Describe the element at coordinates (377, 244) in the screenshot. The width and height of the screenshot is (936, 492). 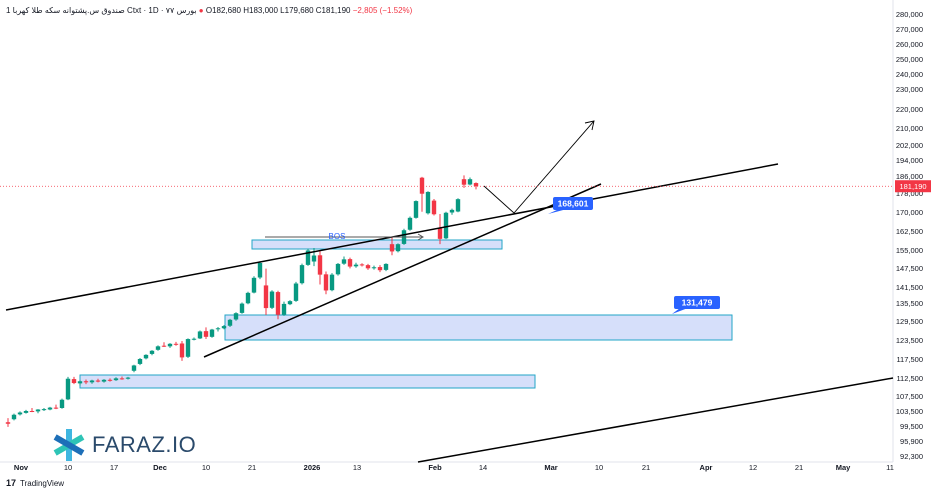
I see `bos-zone` at that location.